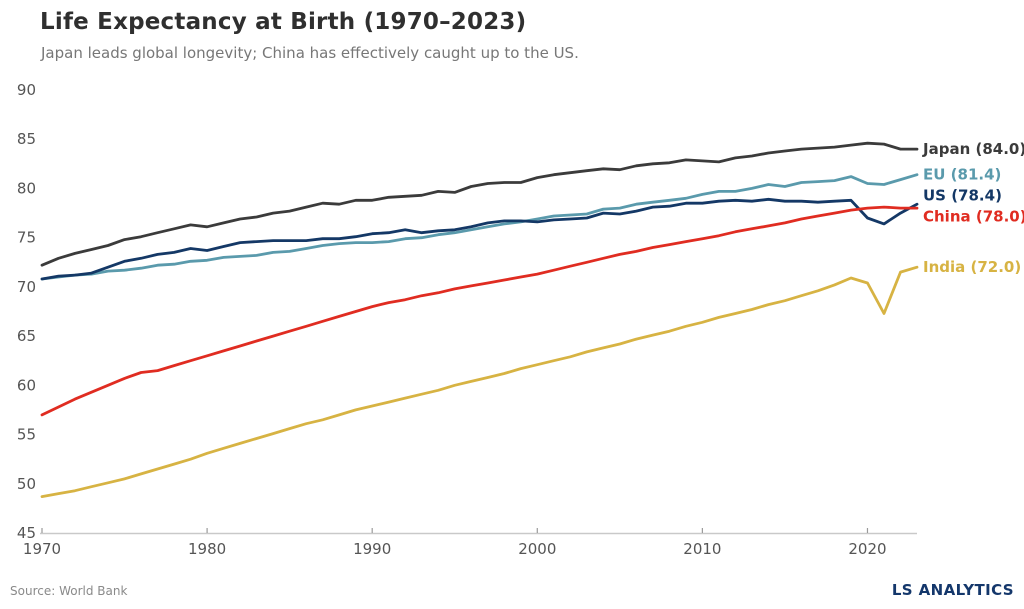  What do you see at coordinates (962, 175) in the screenshot?
I see `series-end-label-eu: EU (81.4)` at bounding box center [962, 175].